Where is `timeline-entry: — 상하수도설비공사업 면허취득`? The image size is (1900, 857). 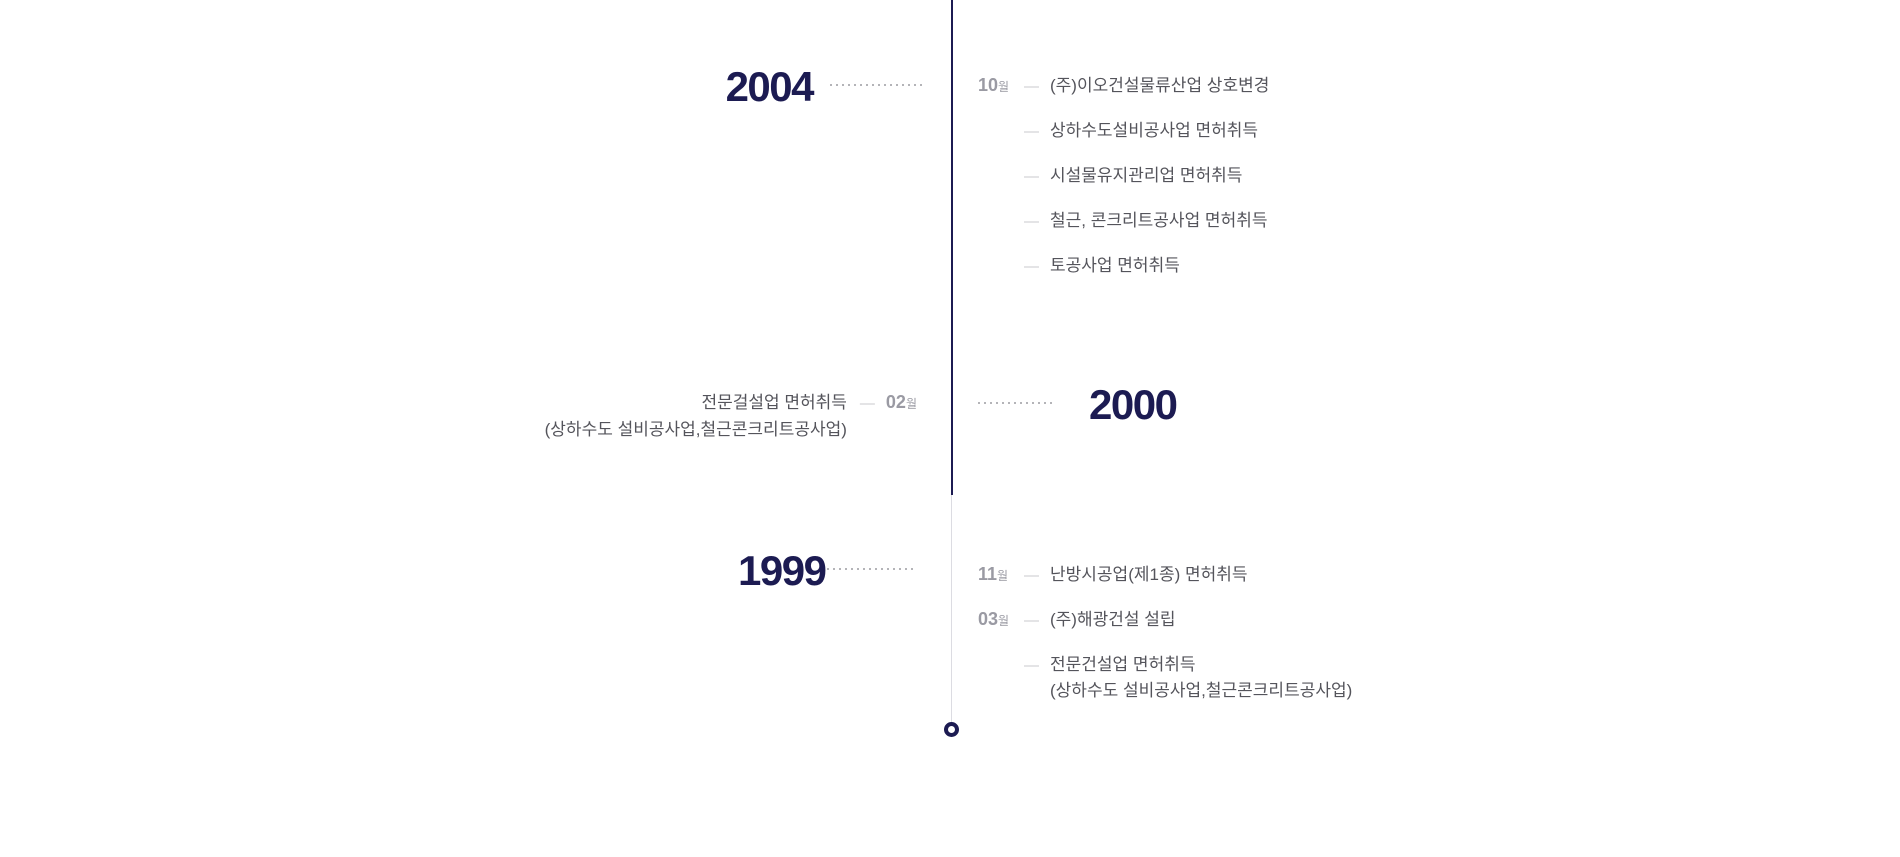
timeline-entry: — 상하수도설비공사업 면허취득 is located at coordinates (1123, 131).